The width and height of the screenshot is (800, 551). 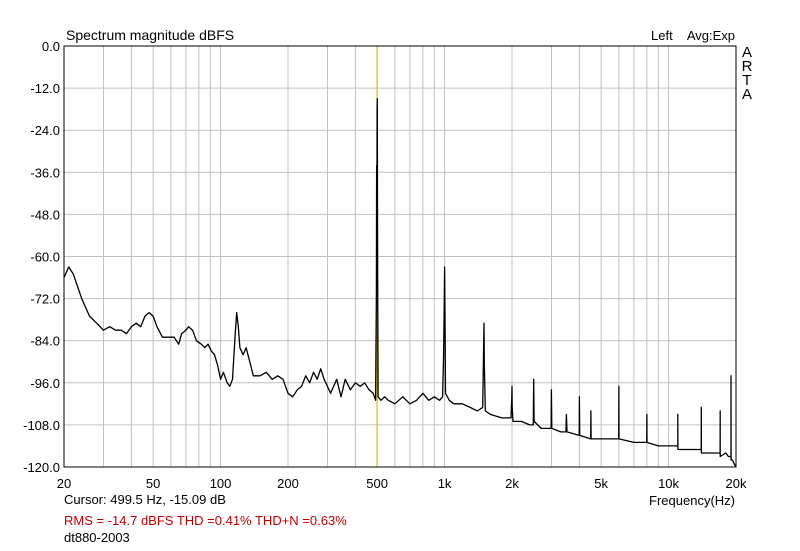 I want to click on x-tick-label: 1k, so click(x=445, y=483).